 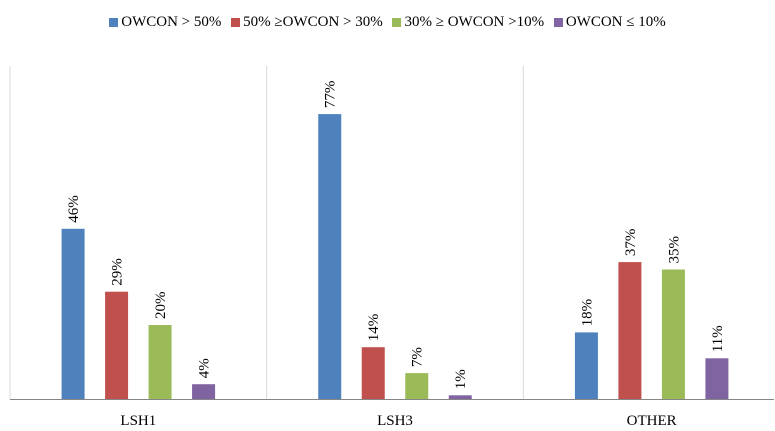 What do you see at coordinates (374, 328) in the screenshot?
I see `data-label: 14%` at bounding box center [374, 328].